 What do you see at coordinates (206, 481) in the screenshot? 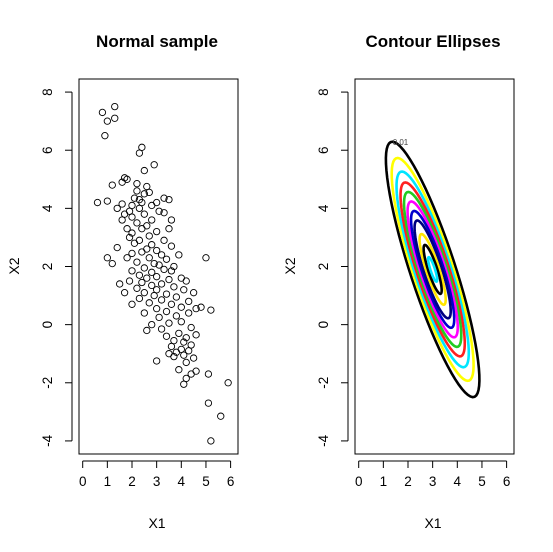
I see `left-x-tick-label: 5` at bounding box center [206, 481].